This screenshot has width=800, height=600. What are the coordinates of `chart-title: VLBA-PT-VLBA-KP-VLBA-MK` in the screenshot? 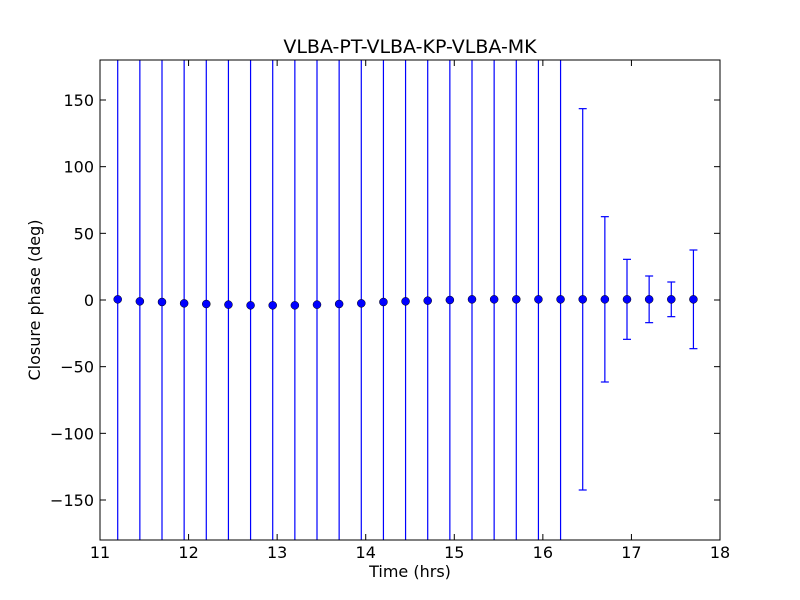 It's located at (410, 47).